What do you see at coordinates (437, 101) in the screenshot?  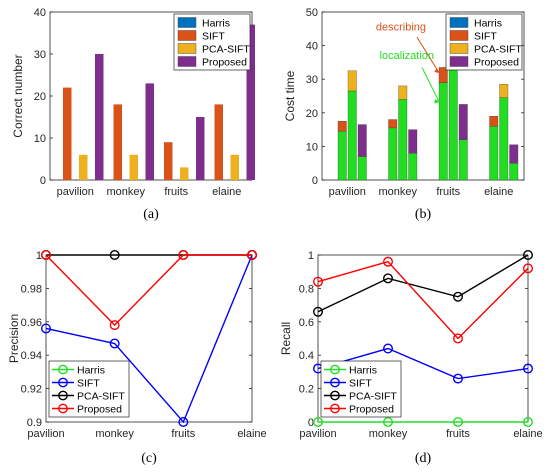 I see `annotation-localization-arrowhead` at bounding box center [437, 101].